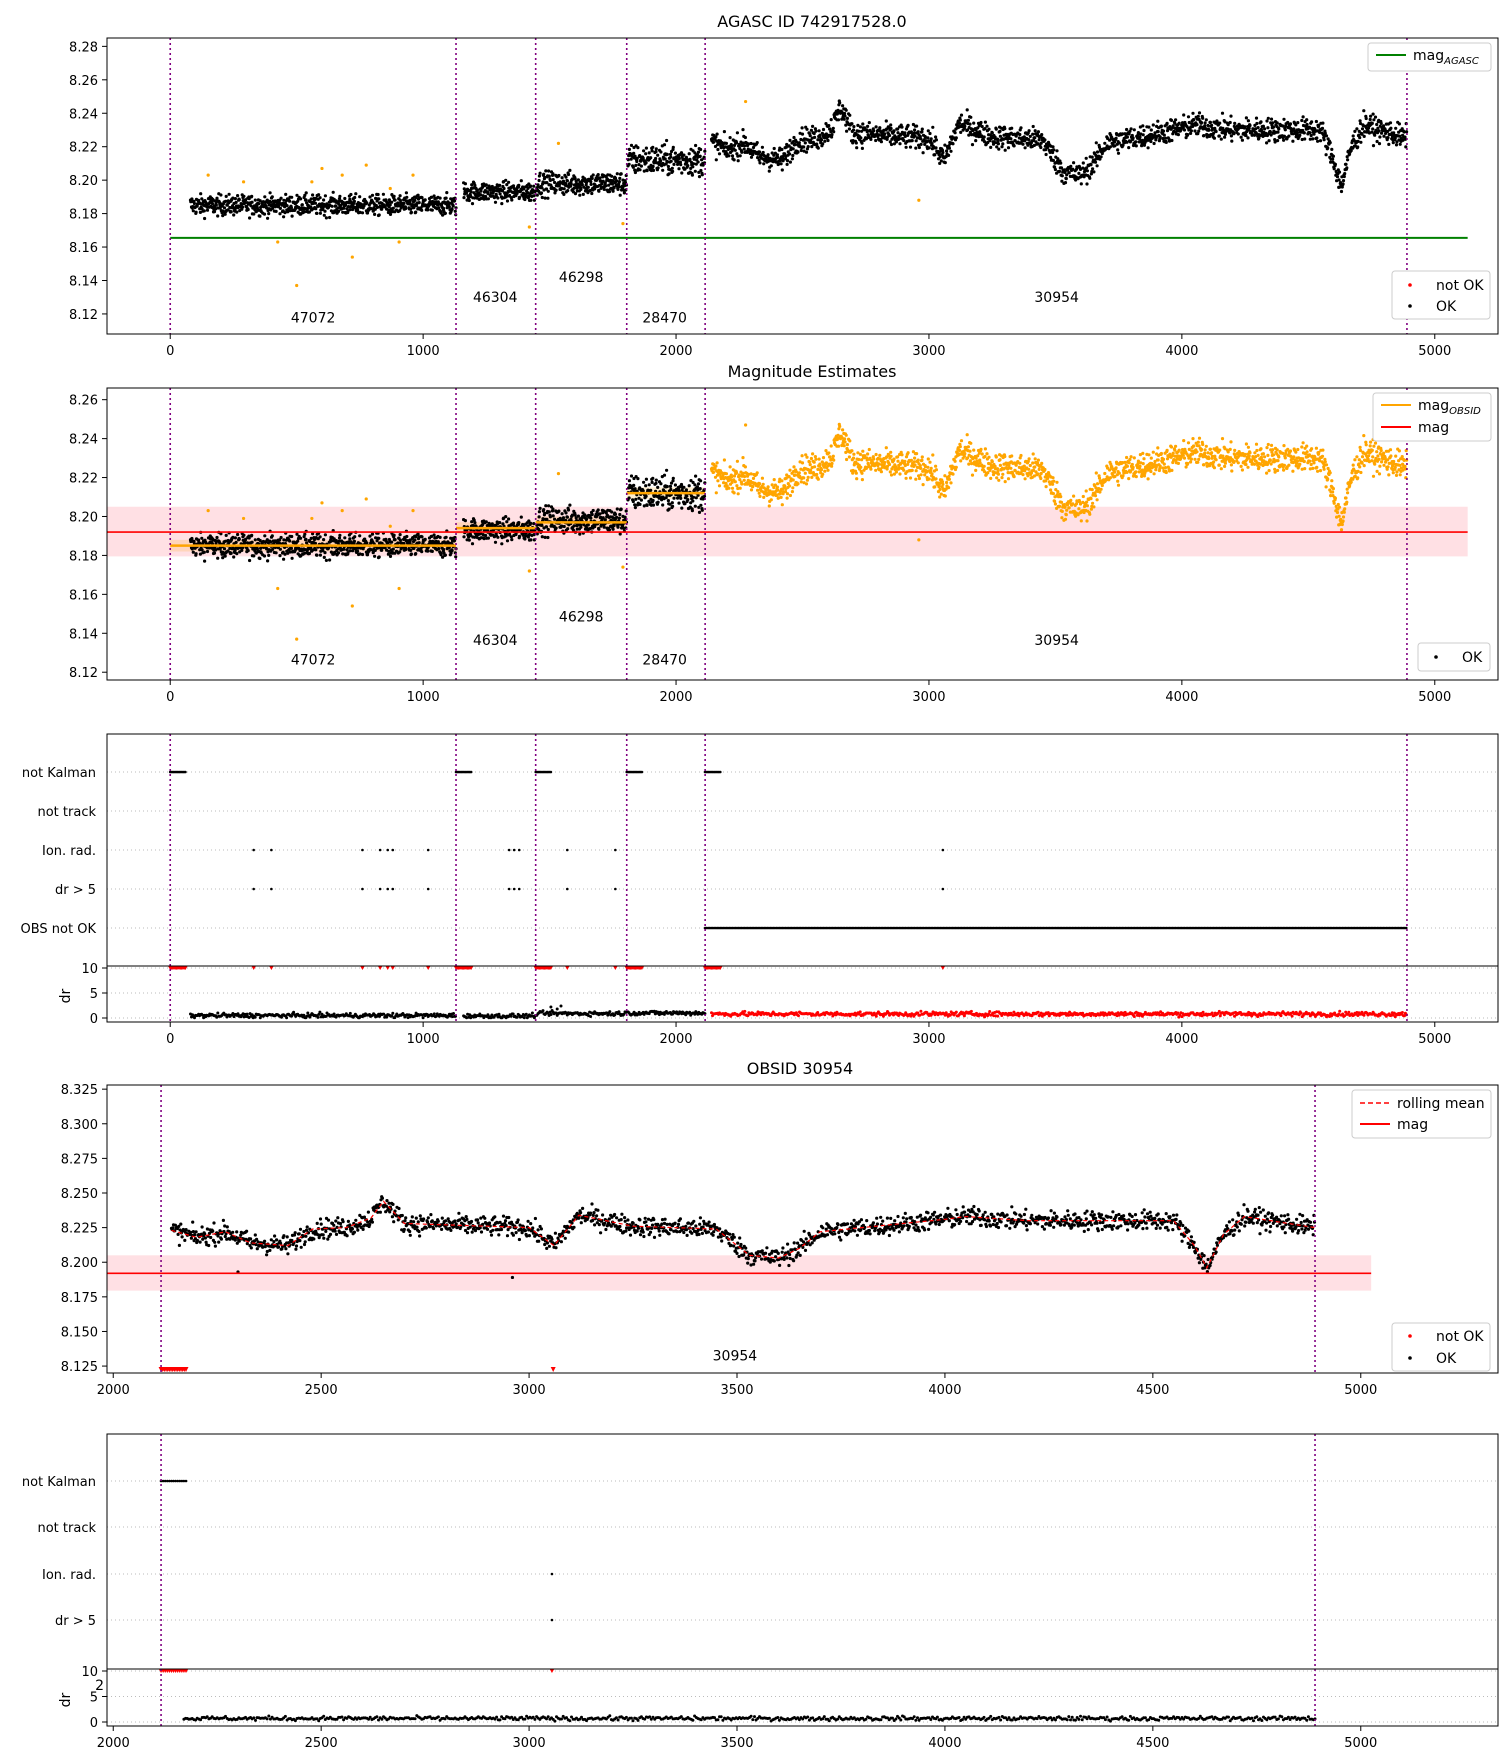 This screenshot has width=1500, height=1750. What do you see at coordinates (1181, 351) in the screenshot?
I see `x-tick-label: 4000` at bounding box center [1181, 351].